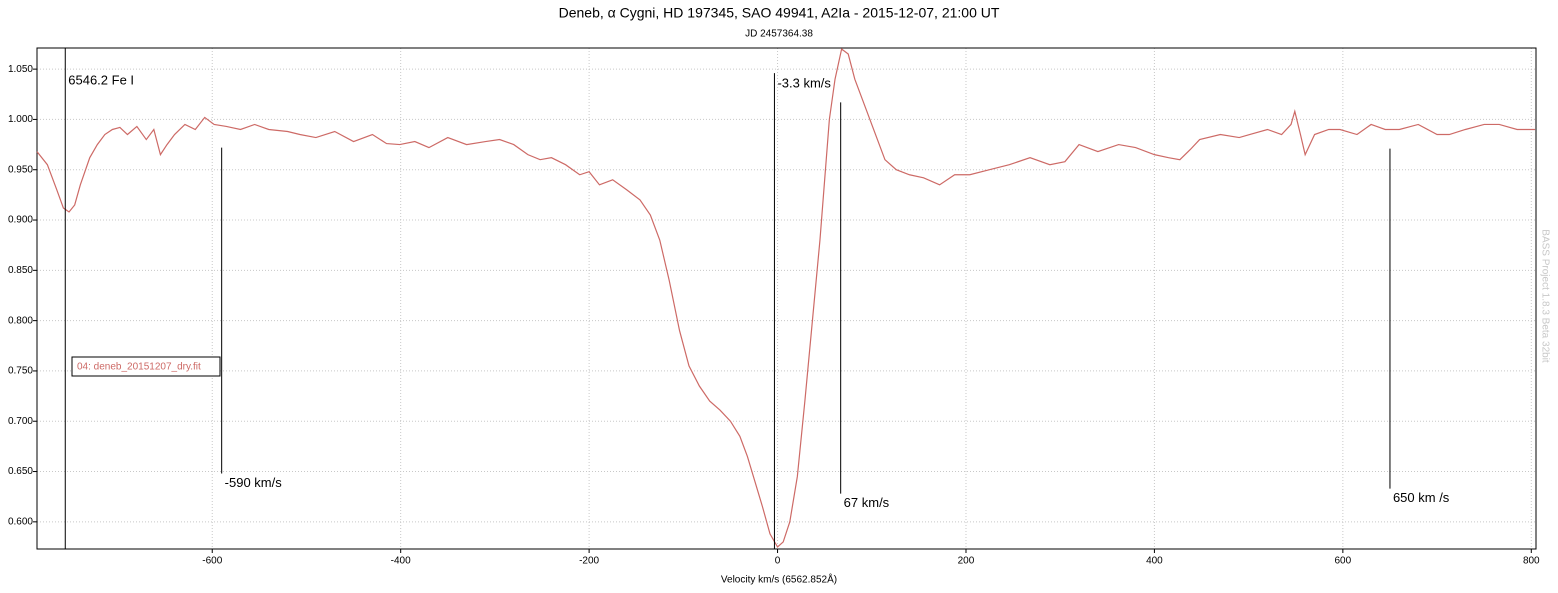 This screenshot has height=593, width=1558. I want to click on x-axis-label: Velocity km/s (6562.852Å), so click(779, 579).